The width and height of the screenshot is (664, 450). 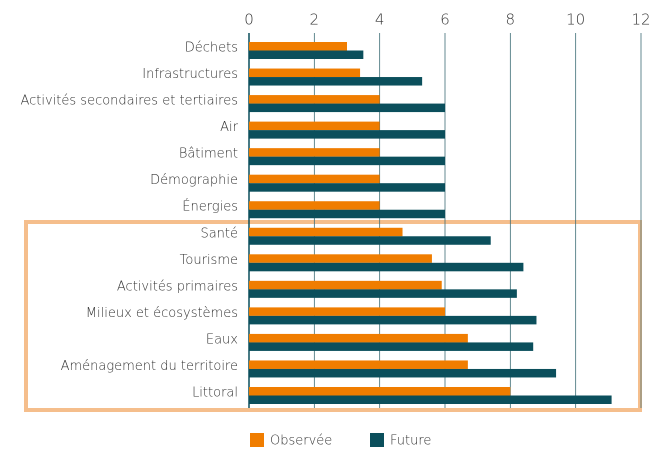 I want to click on x-tick-label: 6, so click(x=445, y=20).